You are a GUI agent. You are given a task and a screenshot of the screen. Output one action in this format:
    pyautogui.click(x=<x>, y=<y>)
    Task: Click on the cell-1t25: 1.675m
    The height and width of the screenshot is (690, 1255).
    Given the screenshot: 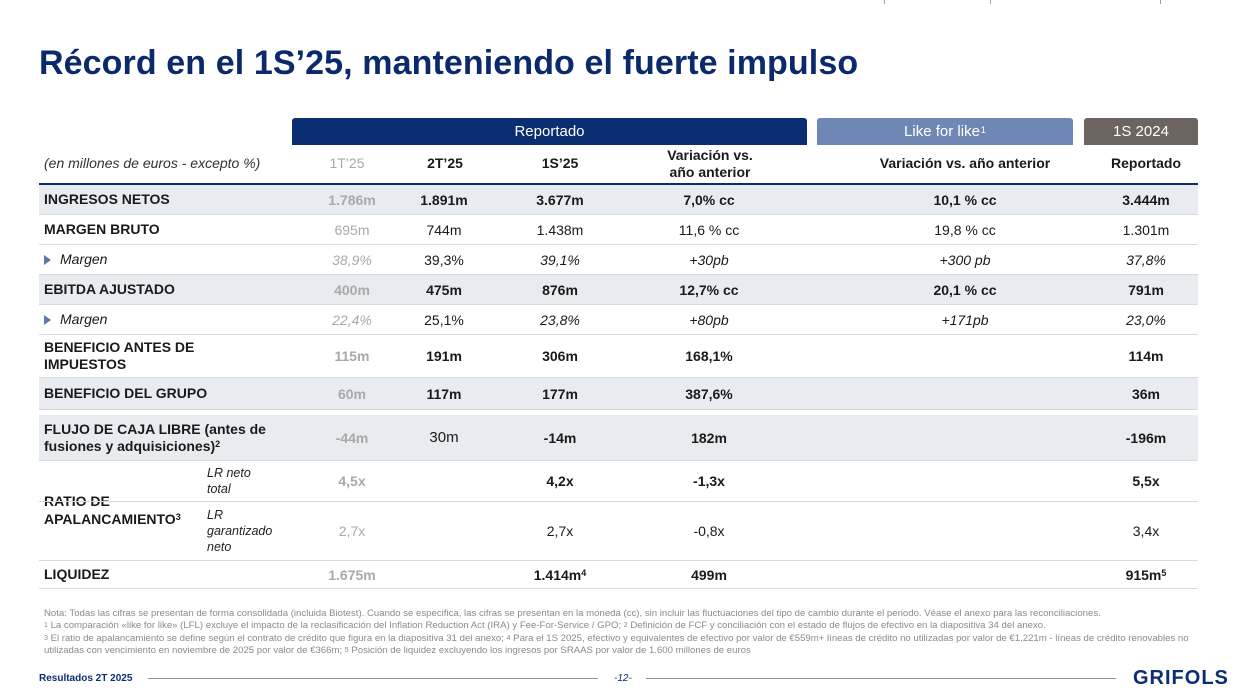 What is the action you would take?
    pyautogui.click(x=352, y=574)
    